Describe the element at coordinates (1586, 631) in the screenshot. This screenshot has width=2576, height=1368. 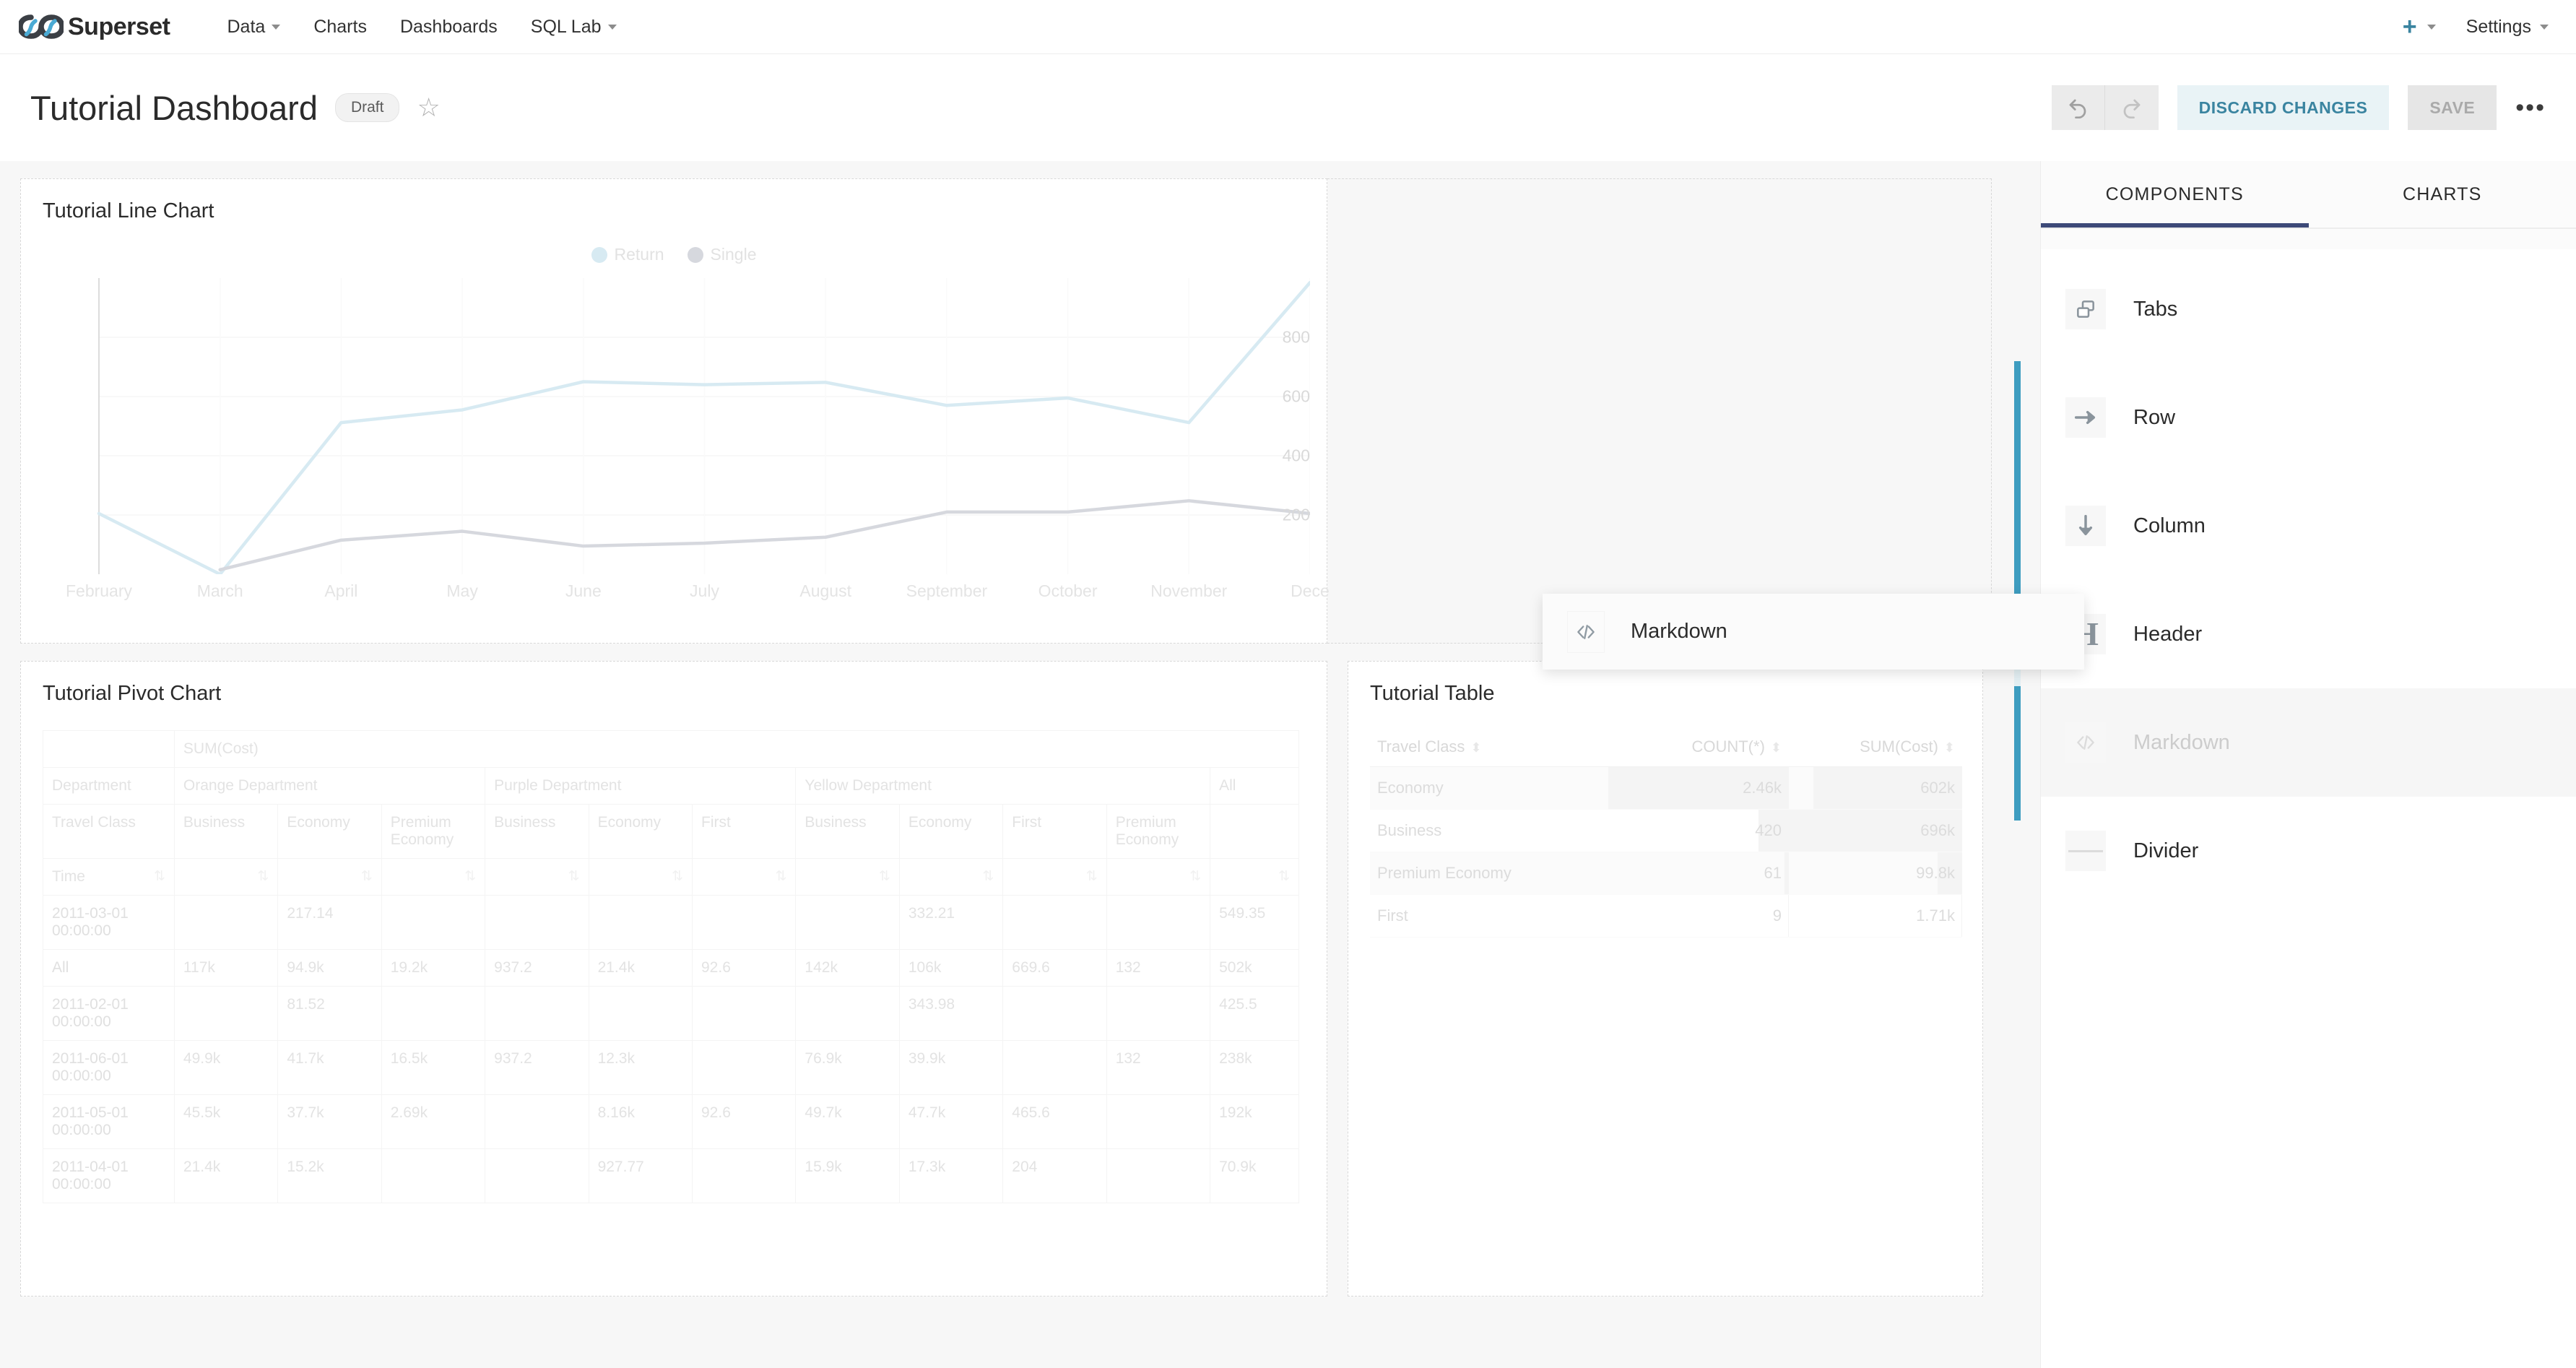
I see `code-icon` at that location.